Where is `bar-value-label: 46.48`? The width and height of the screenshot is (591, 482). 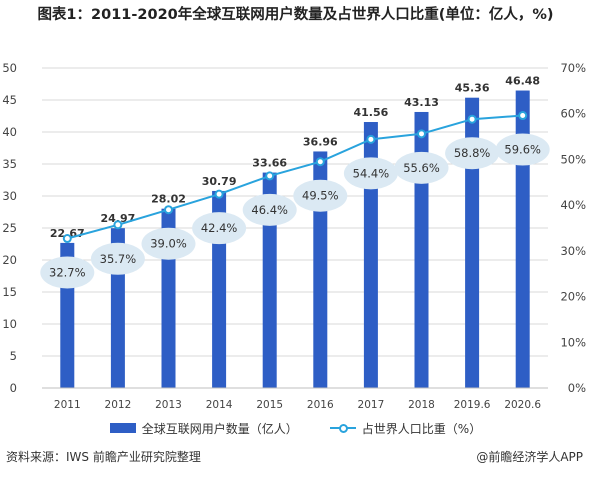
bar-value-label: 46.48 is located at coordinates (522, 81).